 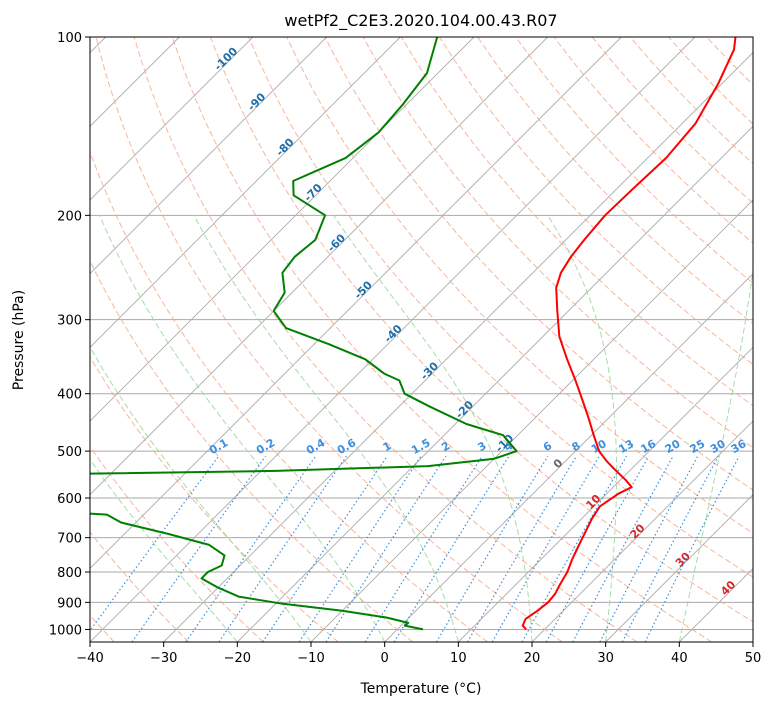 I want to click on y-tick-label: 1000, so click(x=65, y=630).